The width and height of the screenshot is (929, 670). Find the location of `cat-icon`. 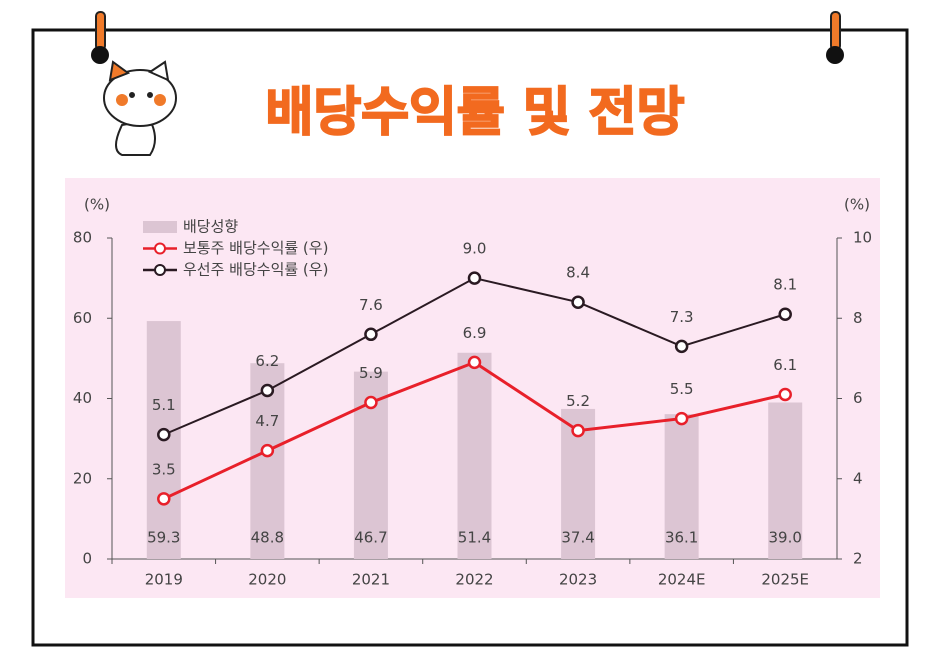

cat-icon is located at coordinates (140, 108).